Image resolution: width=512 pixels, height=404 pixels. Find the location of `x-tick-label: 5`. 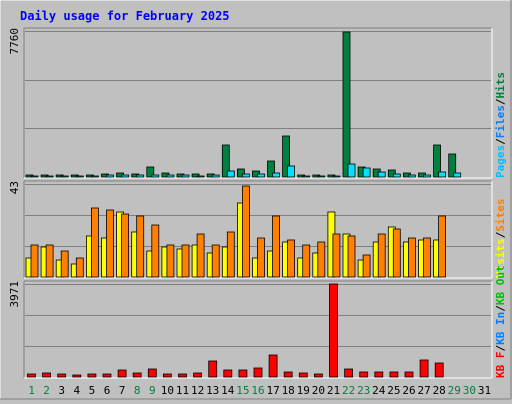

x-tick-label: 5 is located at coordinates (92, 390).